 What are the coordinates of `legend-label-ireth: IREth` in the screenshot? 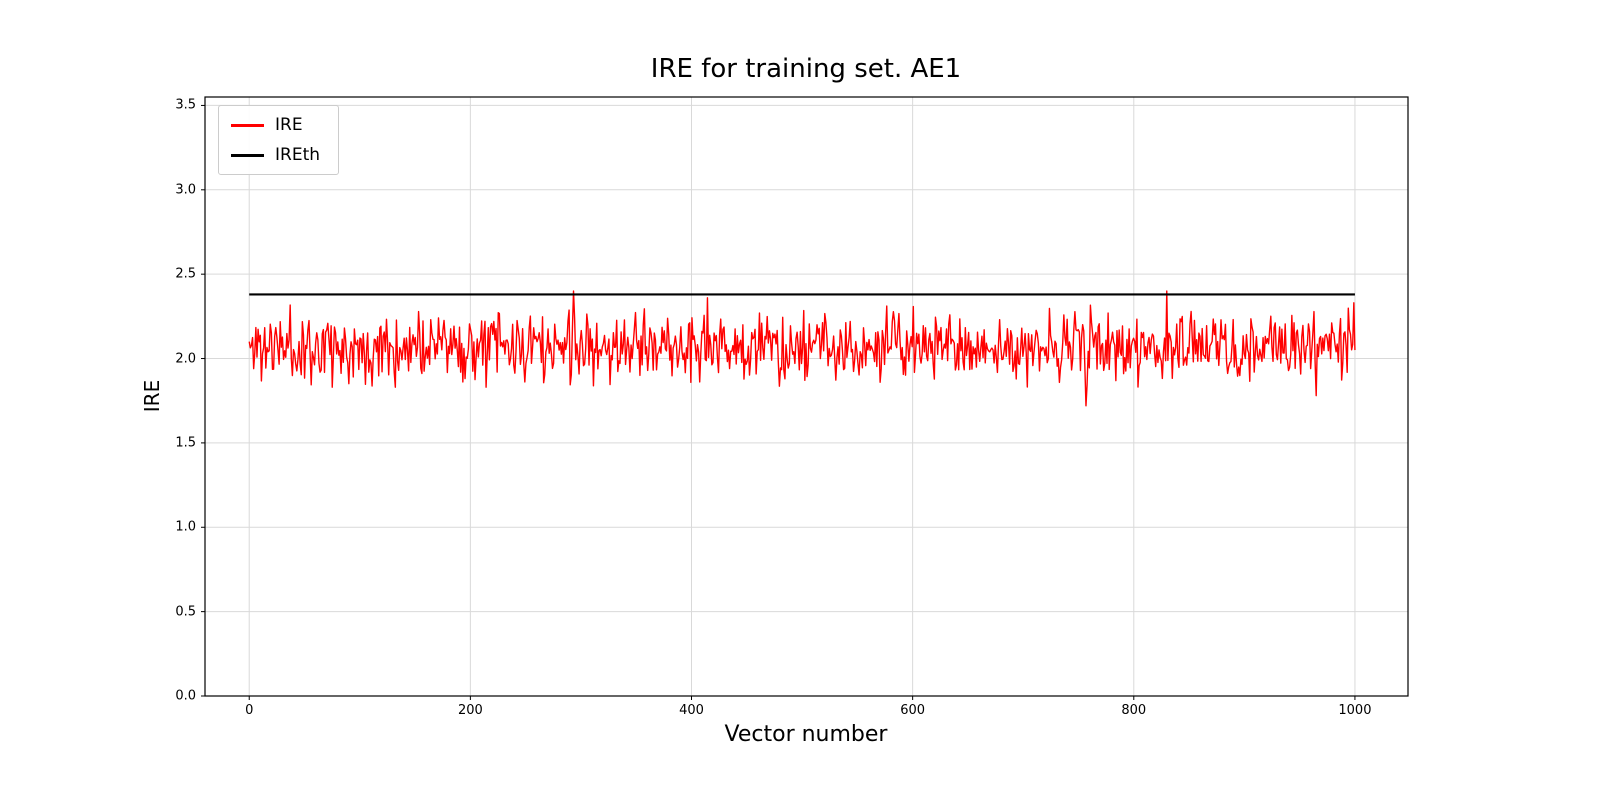 It's located at (298, 154).